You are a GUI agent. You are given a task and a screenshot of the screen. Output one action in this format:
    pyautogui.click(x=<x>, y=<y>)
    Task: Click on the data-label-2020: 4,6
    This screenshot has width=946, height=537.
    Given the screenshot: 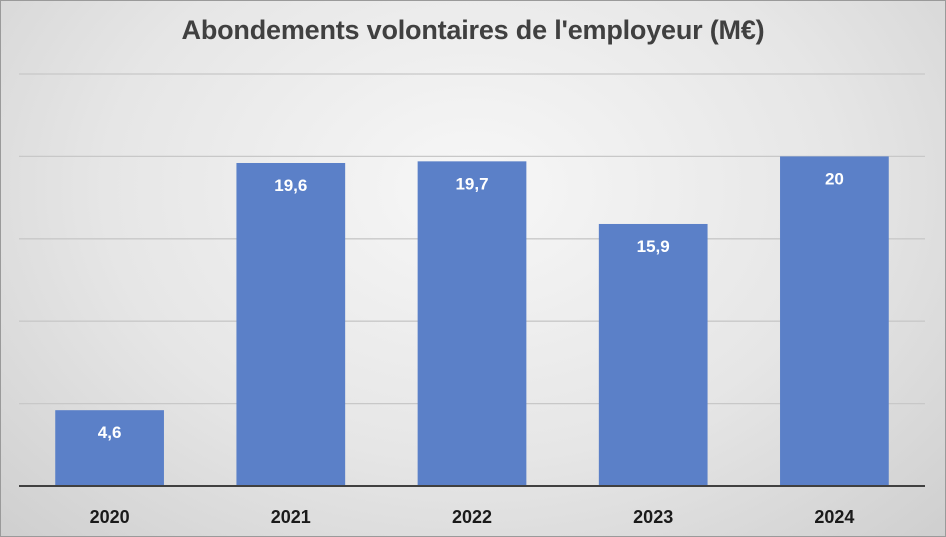 What is the action you would take?
    pyautogui.click(x=110, y=432)
    